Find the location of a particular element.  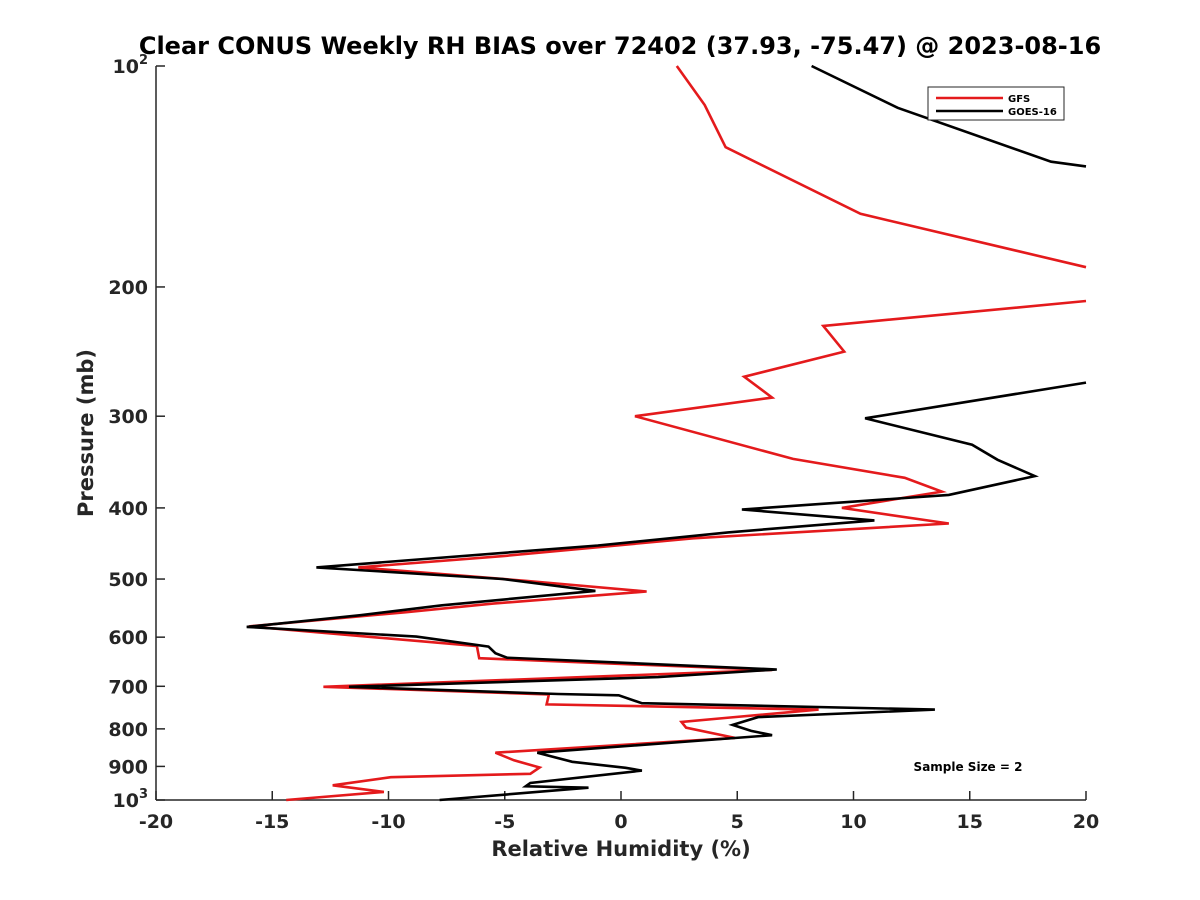

x-tick-label: -10 is located at coordinates (388, 822).